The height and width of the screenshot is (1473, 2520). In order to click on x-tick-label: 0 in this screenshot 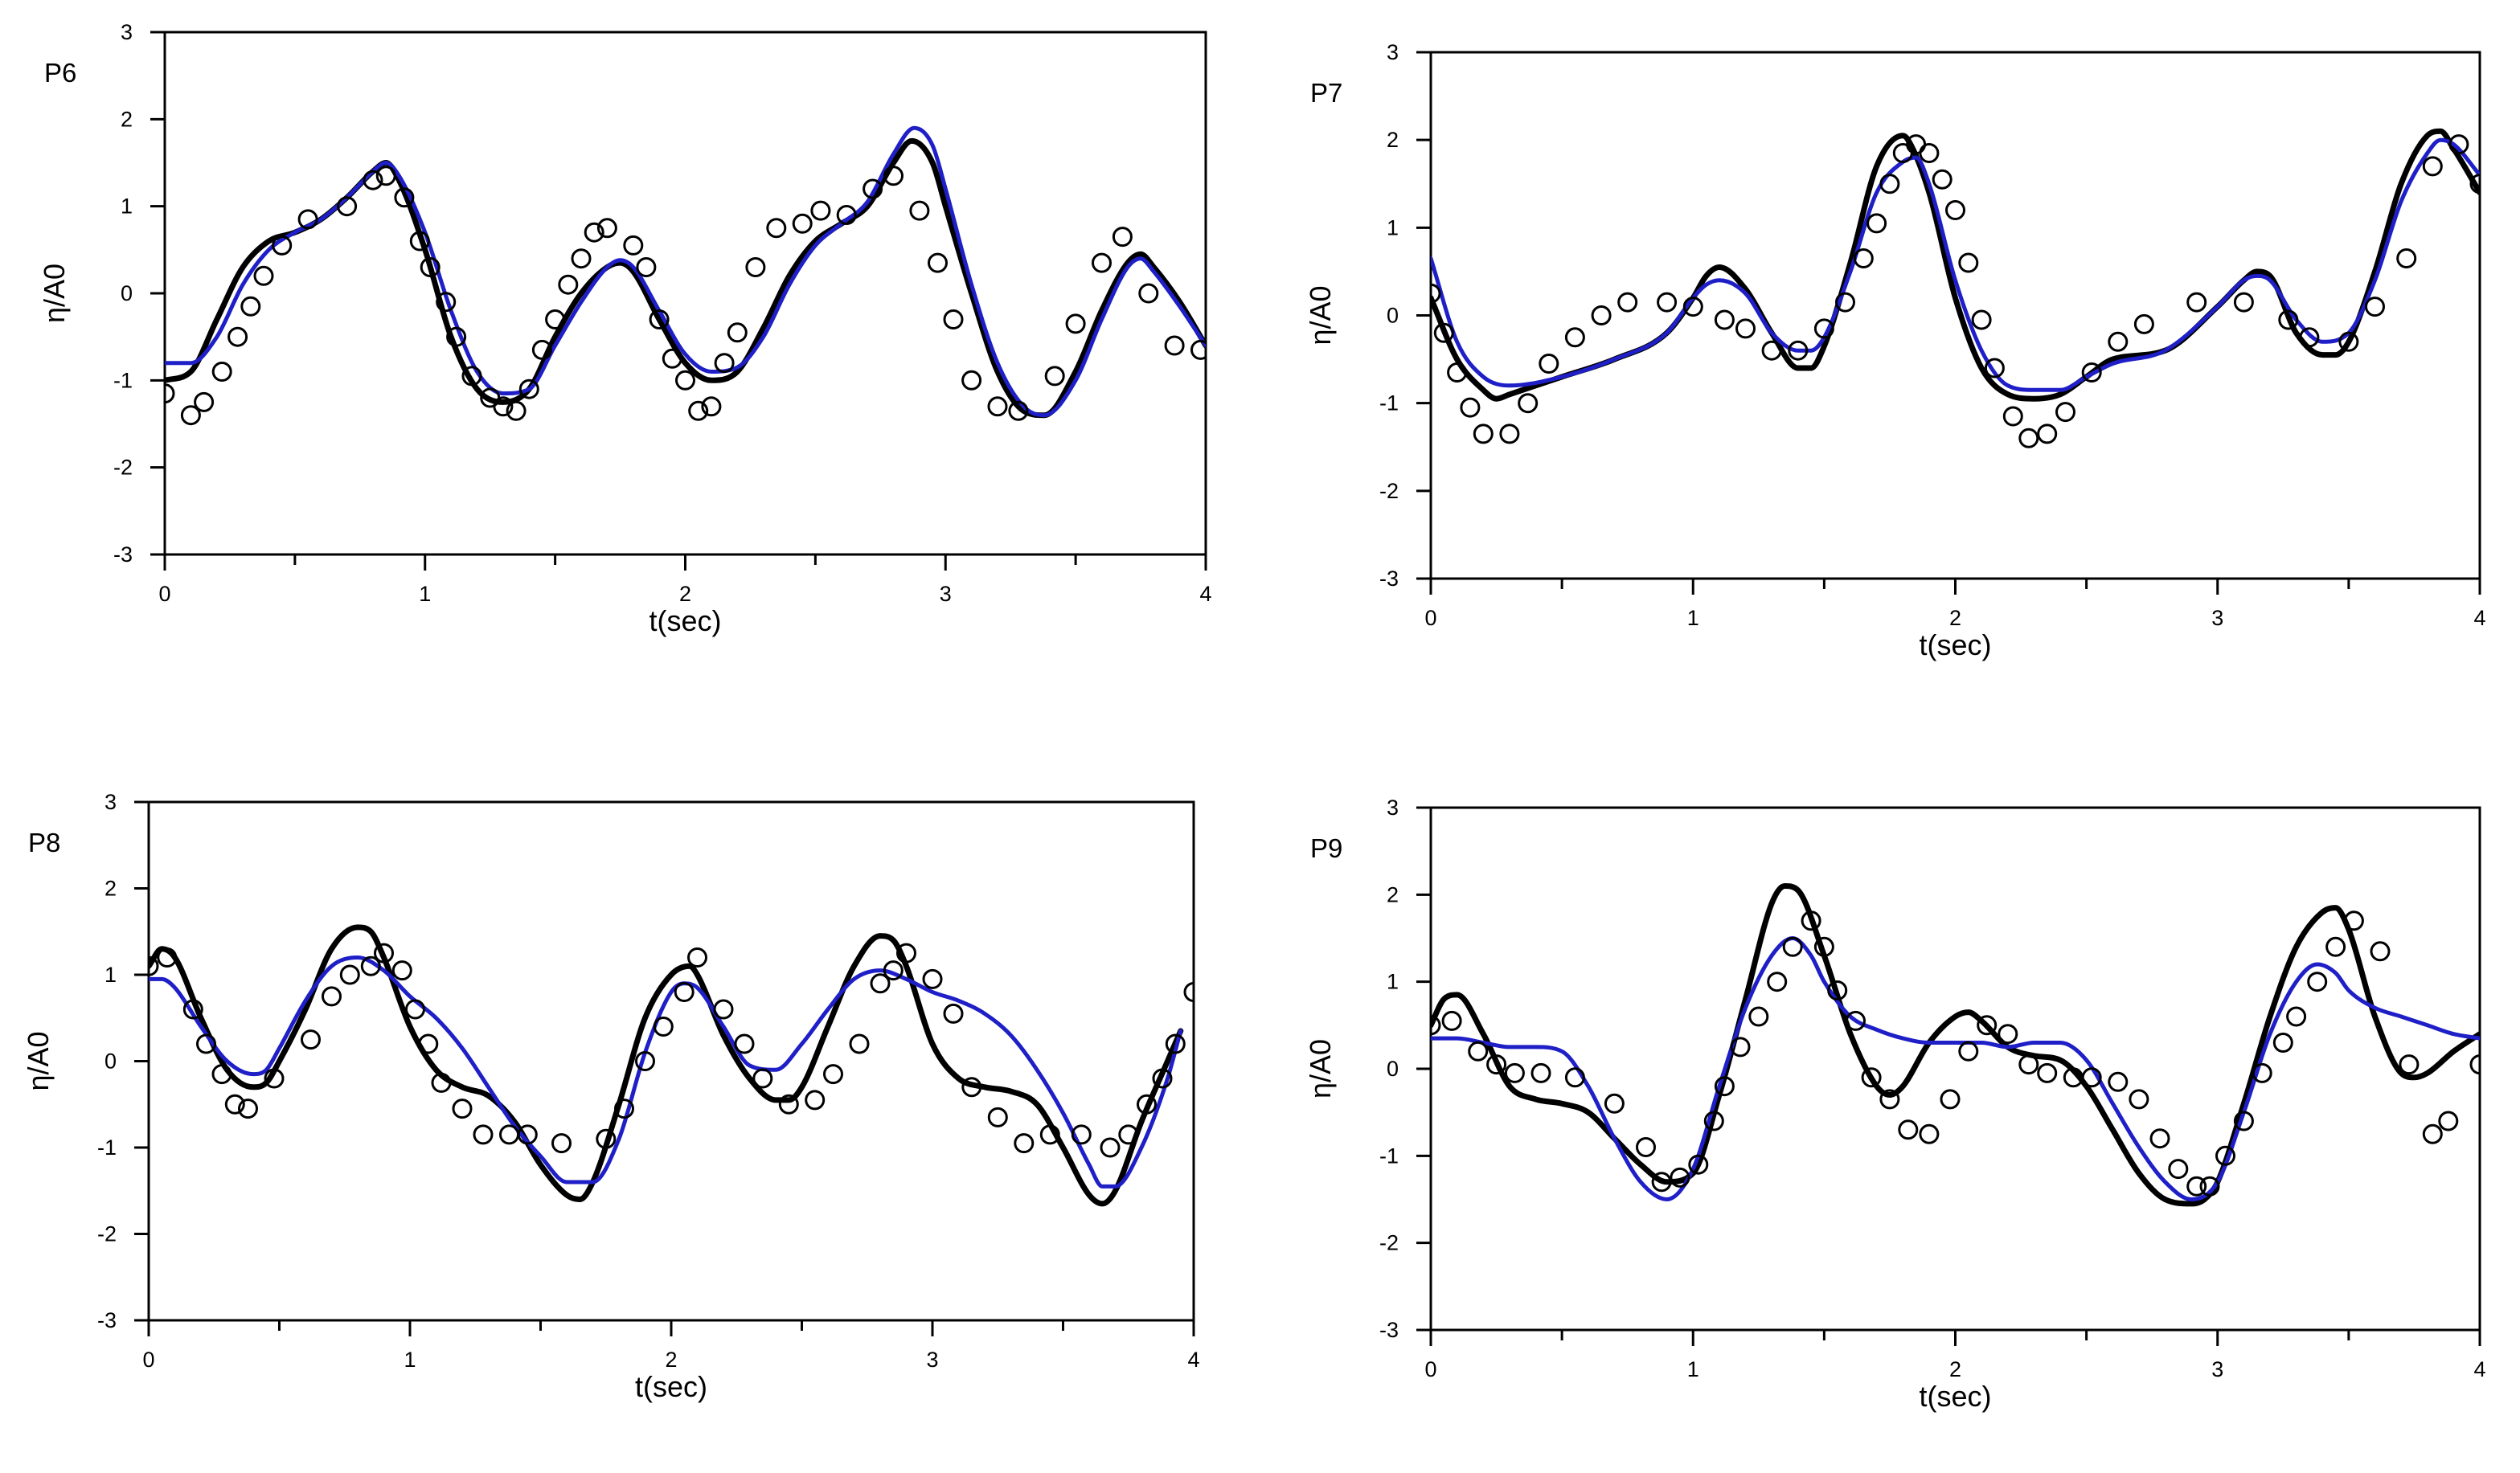, I will do `click(1430, 618)`.